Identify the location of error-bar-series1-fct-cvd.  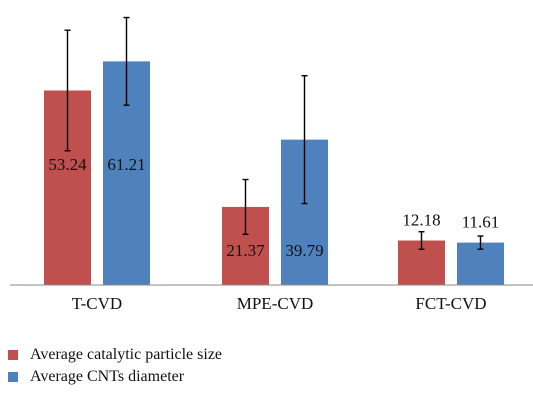
(421, 240).